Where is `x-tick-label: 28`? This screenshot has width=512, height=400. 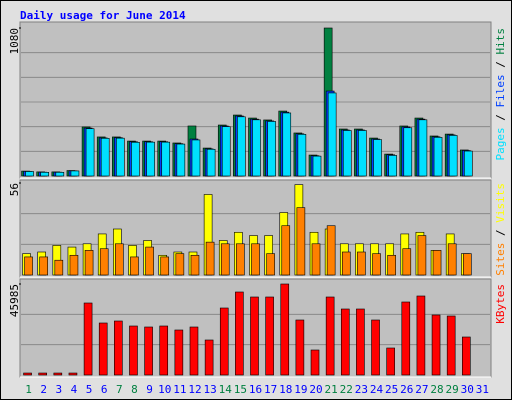 x-tick-label: 28 is located at coordinates (436, 389).